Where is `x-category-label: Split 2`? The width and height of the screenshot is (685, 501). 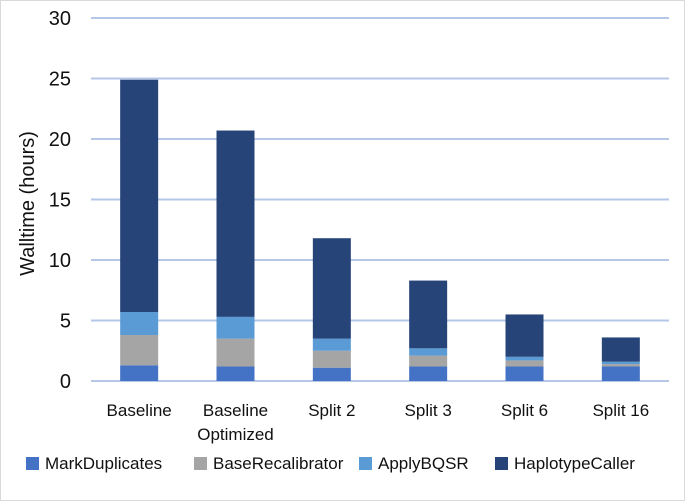 x-category-label: Split 2 is located at coordinates (331, 410).